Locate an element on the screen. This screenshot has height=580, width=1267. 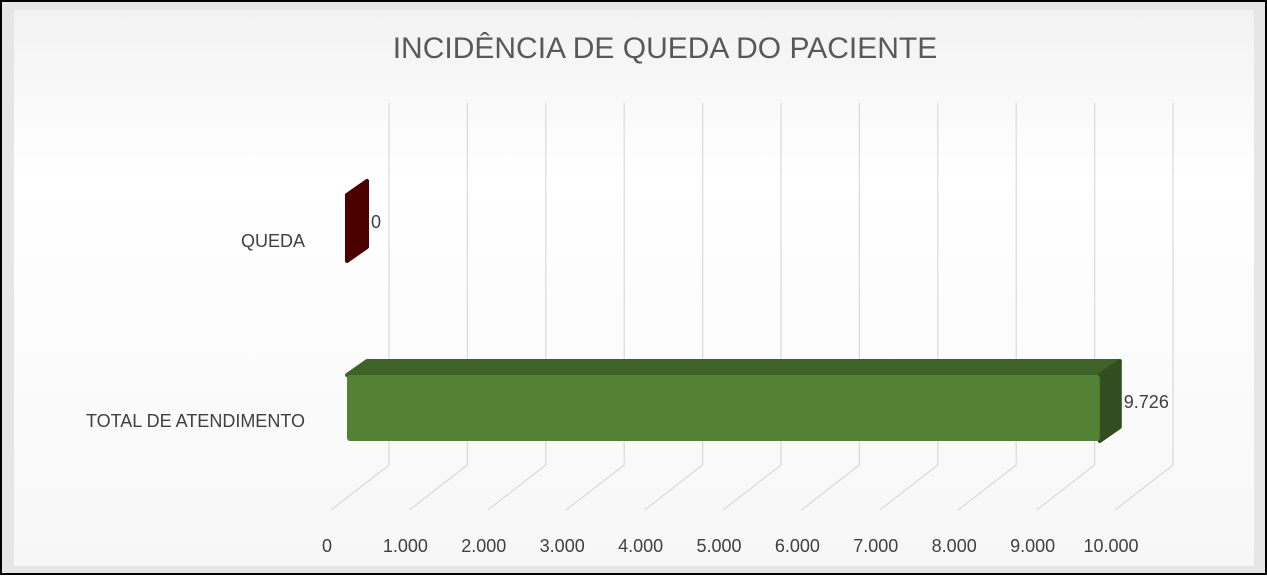
x-tick-label: 1.000 is located at coordinates (405, 546).